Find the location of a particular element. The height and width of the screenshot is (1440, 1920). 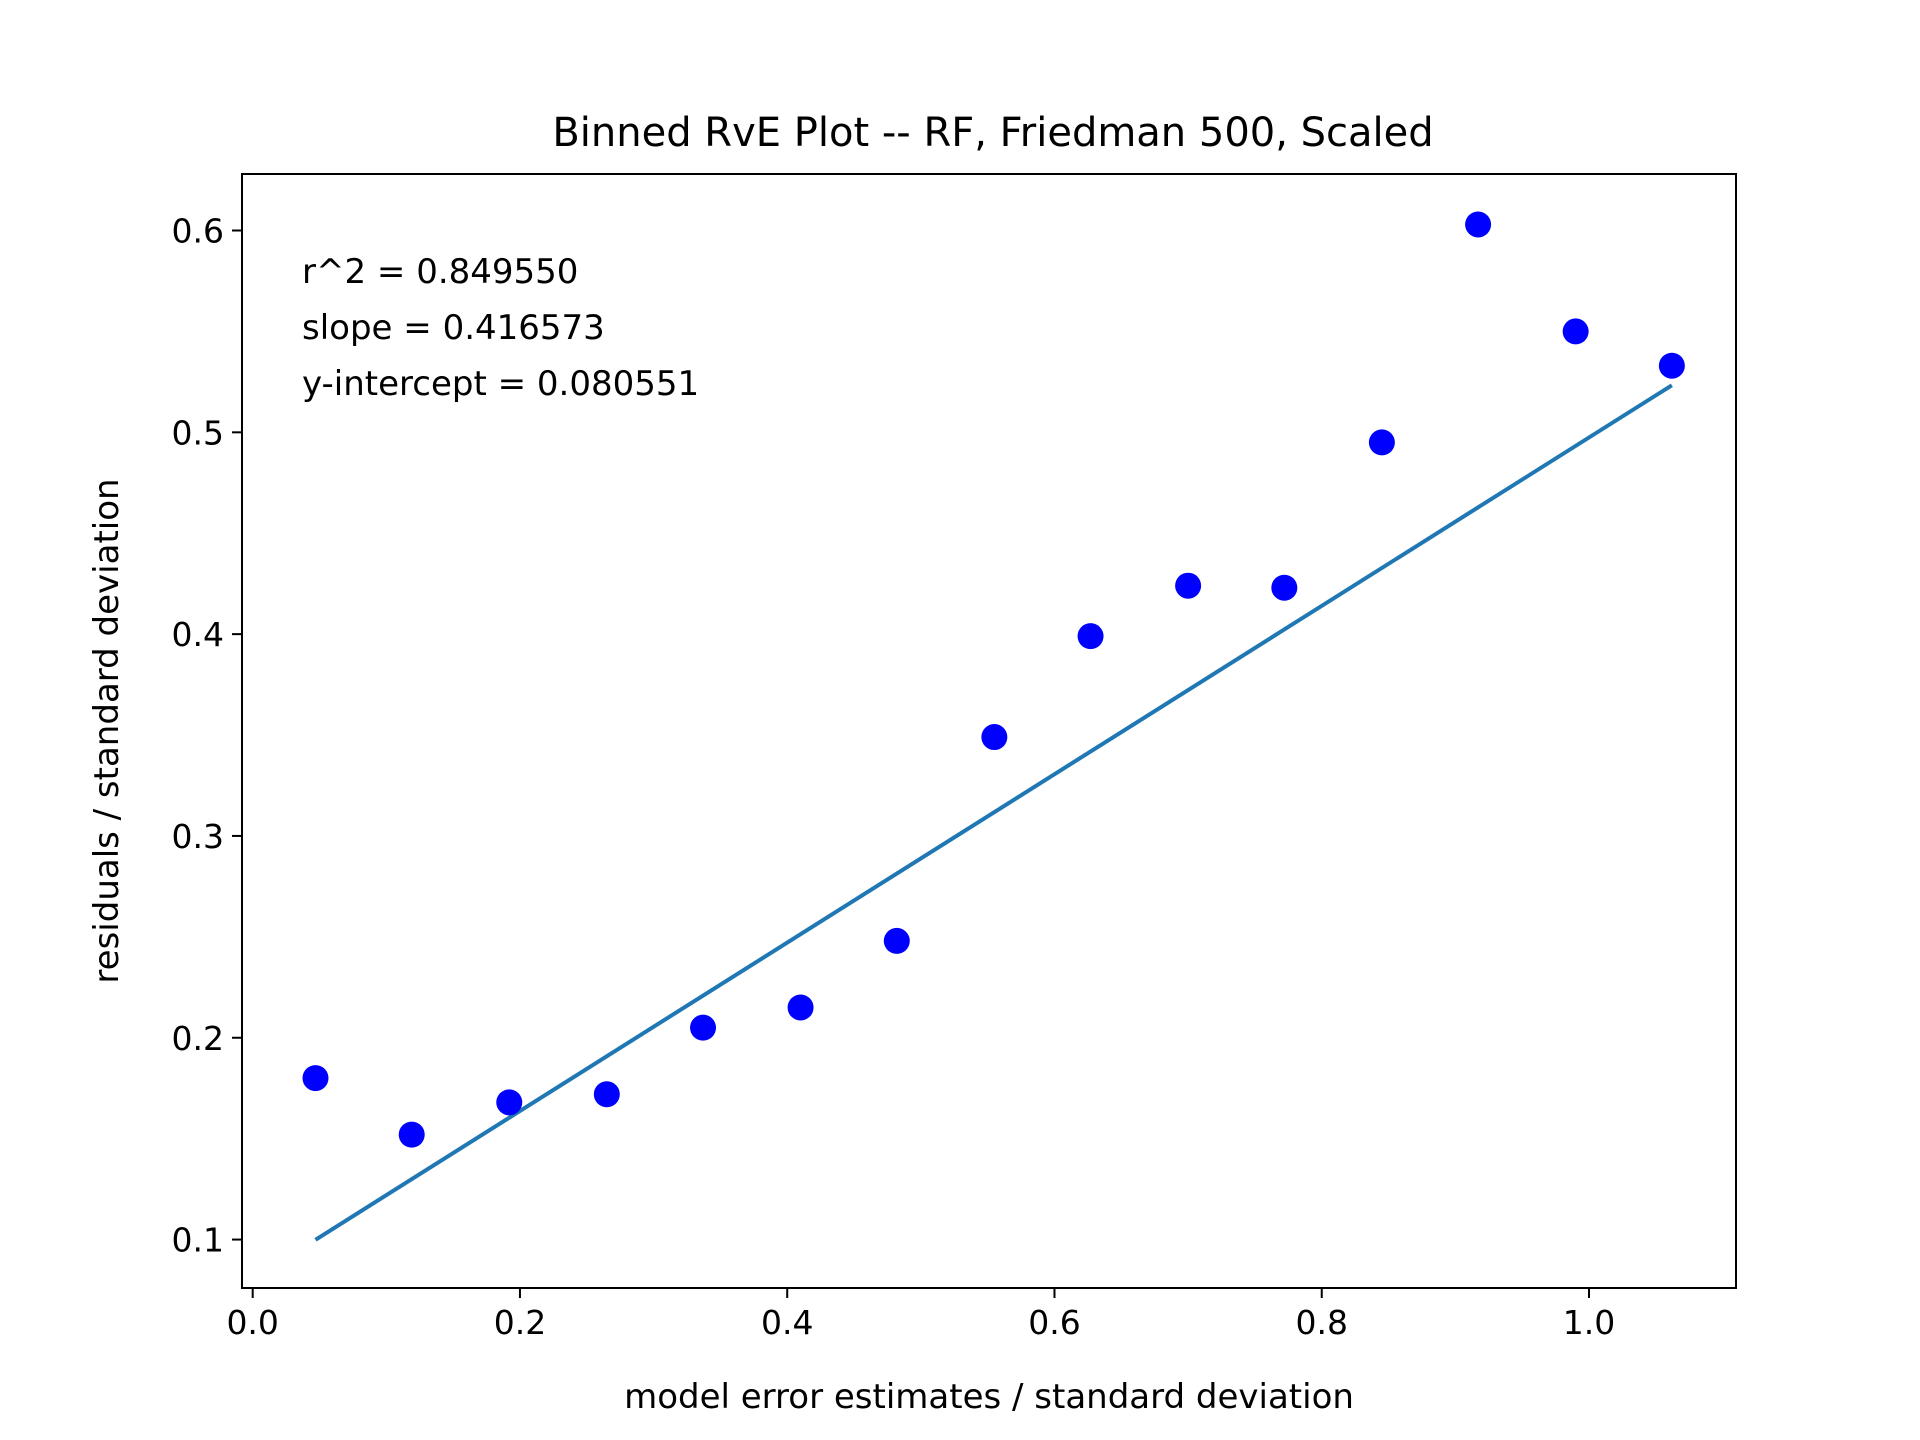

y-tick-label: 0.1 is located at coordinates (198, 1240).